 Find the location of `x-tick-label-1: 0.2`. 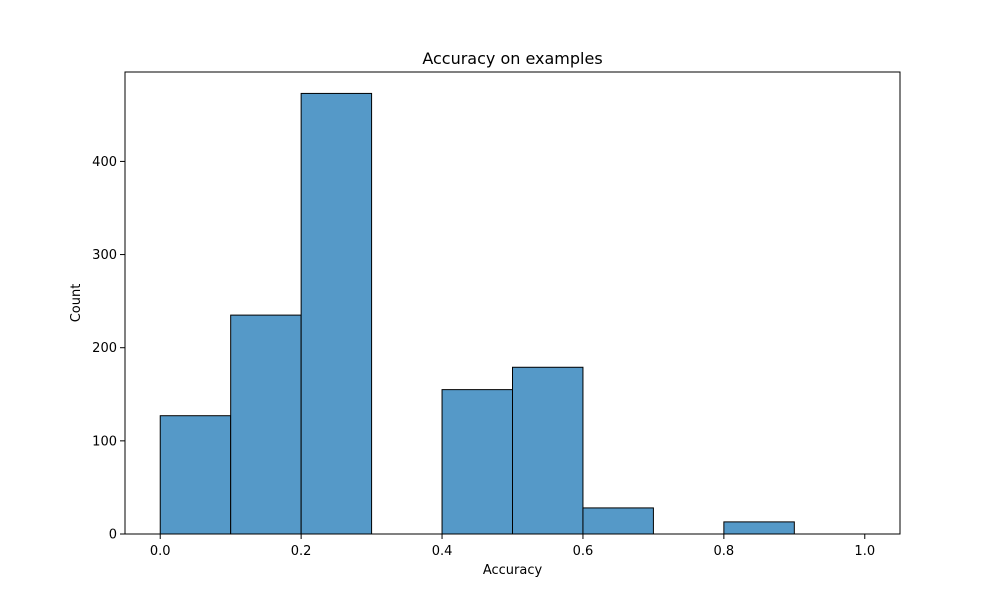

x-tick-label-1: 0.2 is located at coordinates (301, 551).